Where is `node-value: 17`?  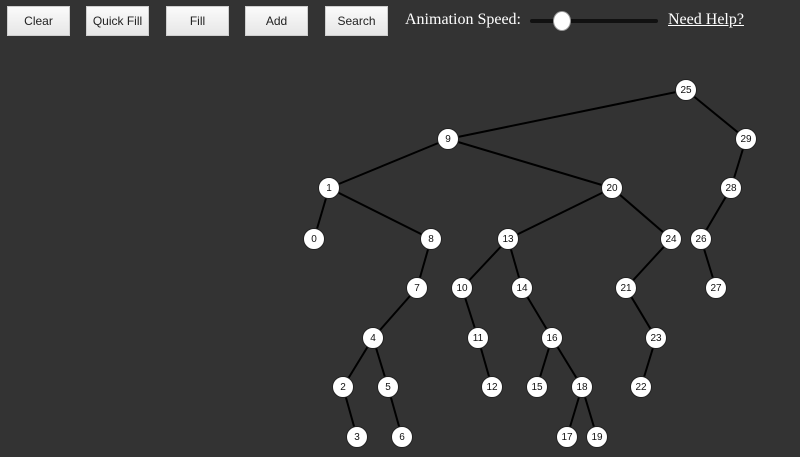
node-value: 17 is located at coordinates (567, 437).